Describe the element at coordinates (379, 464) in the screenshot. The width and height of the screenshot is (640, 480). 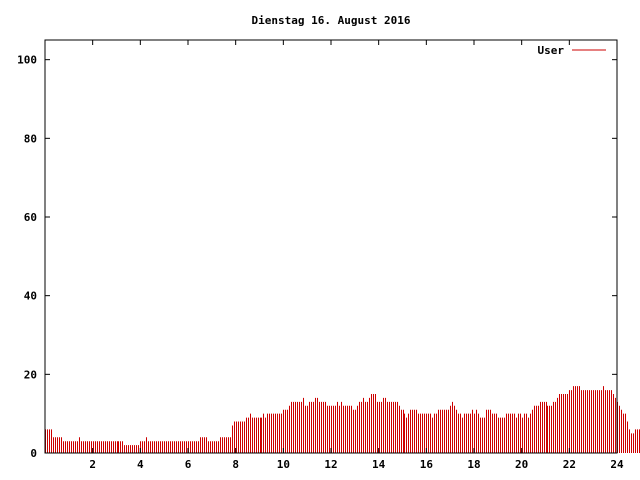
I see `x-tick-label: 14` at that location.